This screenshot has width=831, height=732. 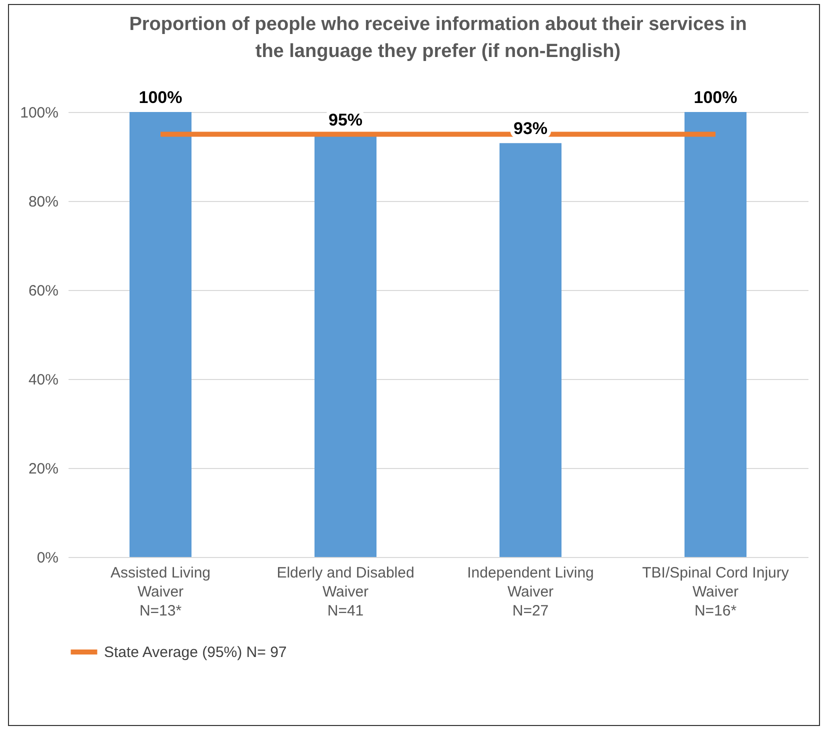 I want to click on y-tick-label: 20%, so click(x=43, y=469).